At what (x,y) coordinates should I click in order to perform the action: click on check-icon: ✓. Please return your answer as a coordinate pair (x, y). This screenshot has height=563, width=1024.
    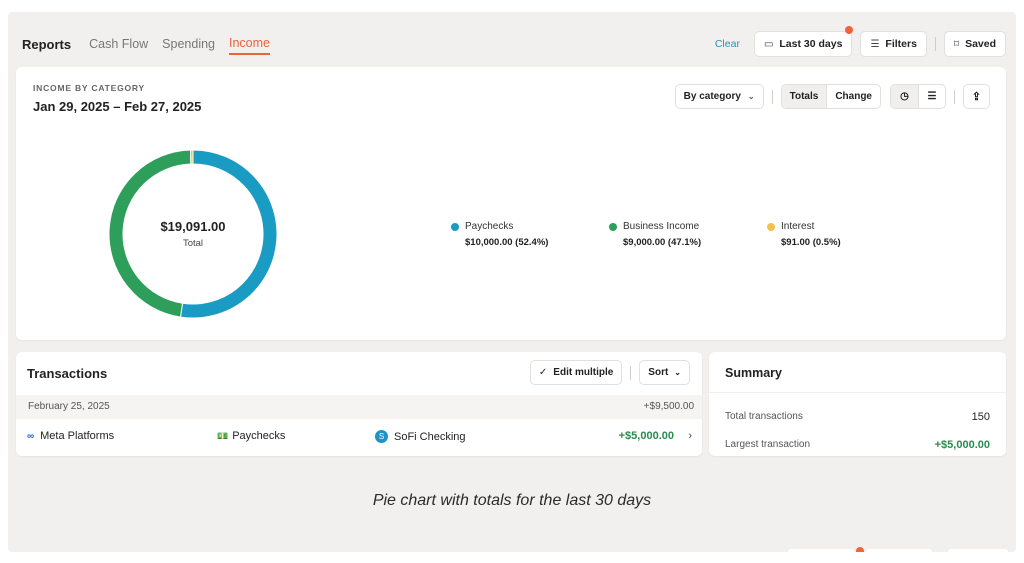
    Looking at the image, I should click on (543, 372).